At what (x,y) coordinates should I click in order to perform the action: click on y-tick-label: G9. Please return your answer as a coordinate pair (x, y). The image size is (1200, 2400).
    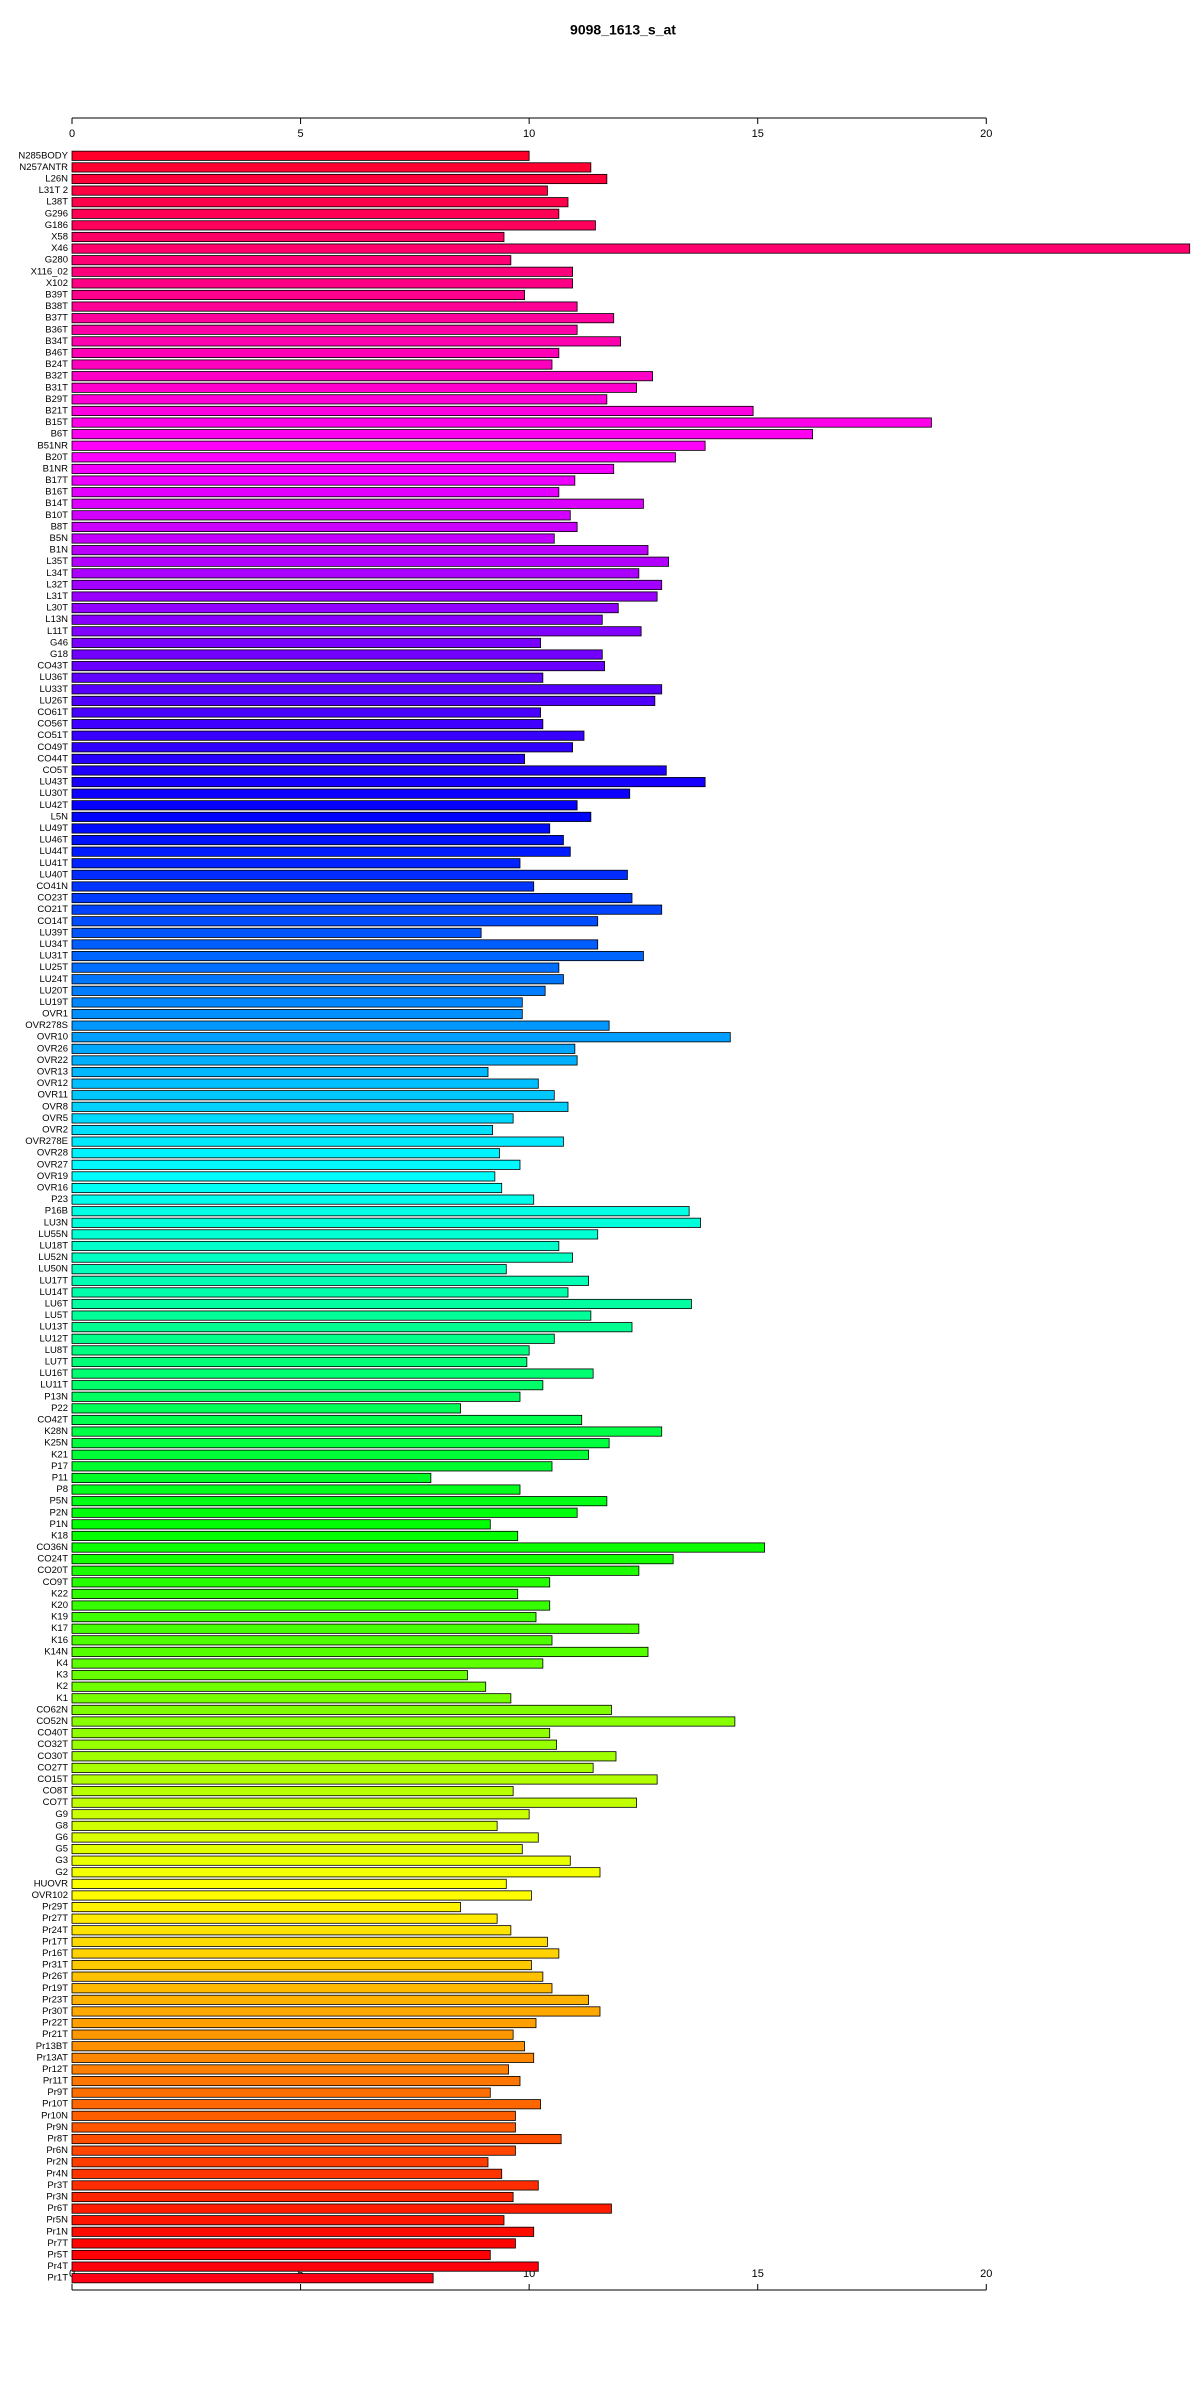
    Looking at the image, I should click on (61, 1814).